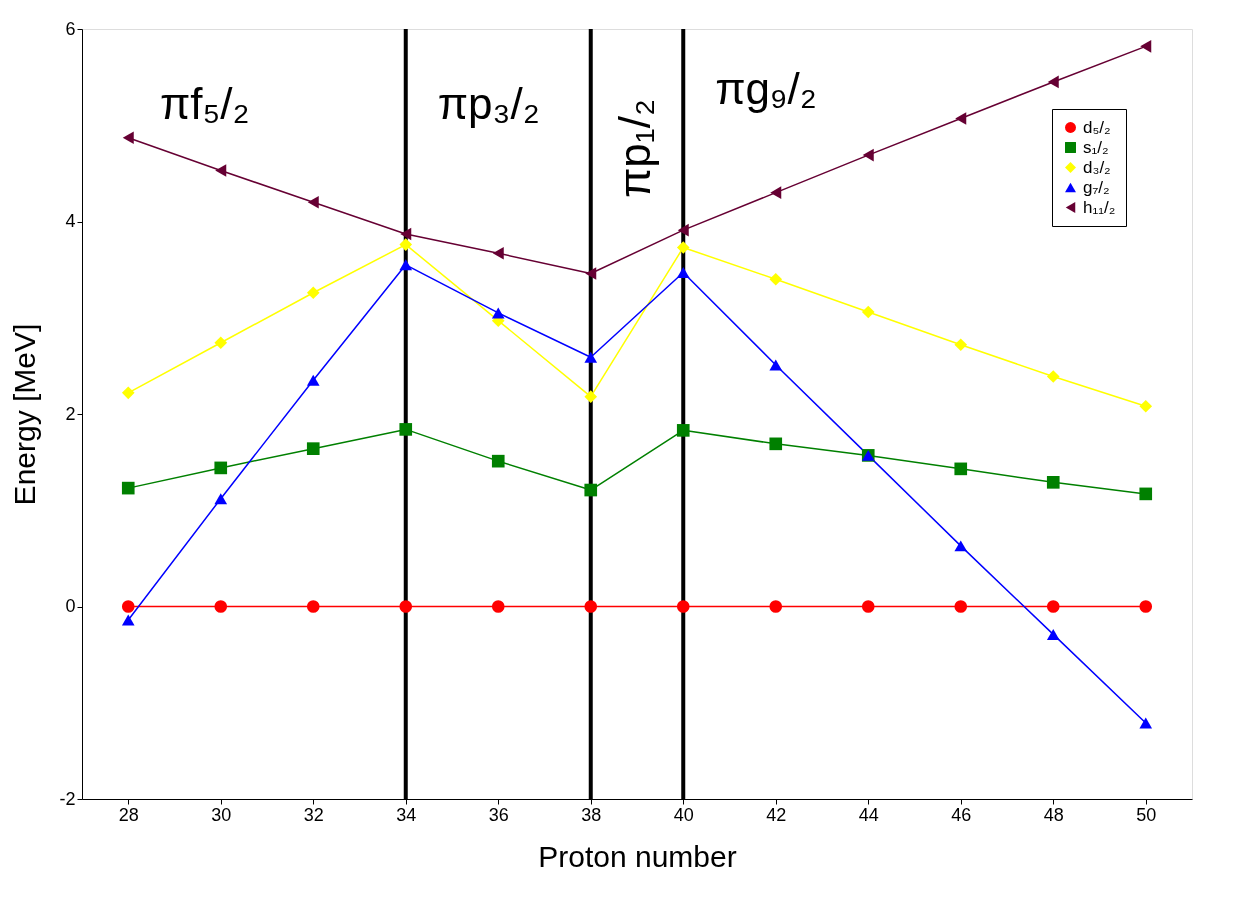  Describe the element at coordinates (961, 814) in the screenshot. I see `x-tick-label: 46` at that location.